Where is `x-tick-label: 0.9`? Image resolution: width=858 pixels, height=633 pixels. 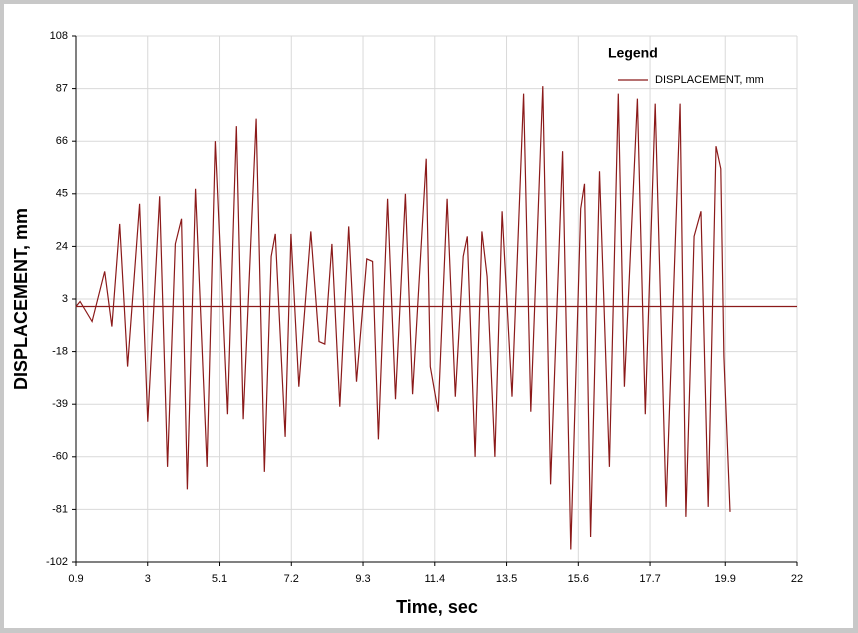 x-tick-label: 0.9 is located at coordinates (75, 579).